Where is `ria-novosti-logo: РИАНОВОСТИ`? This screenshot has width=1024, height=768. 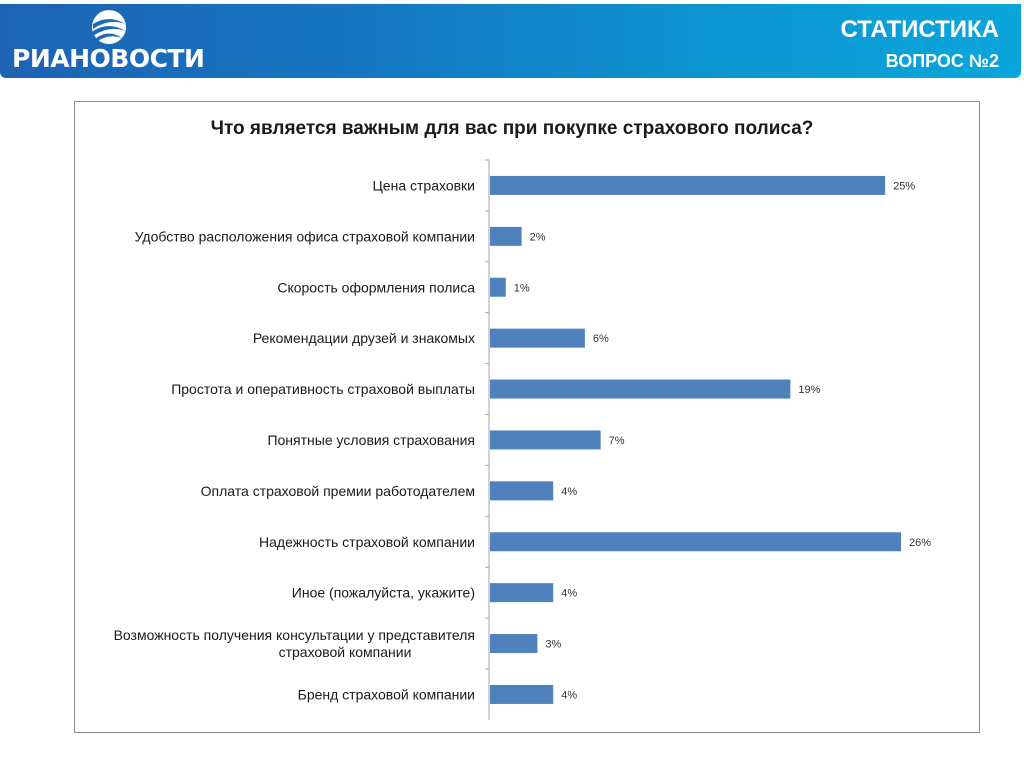
ria-novosti-logo: РИАНОВОСТИ is located at coordinates (107, 41).